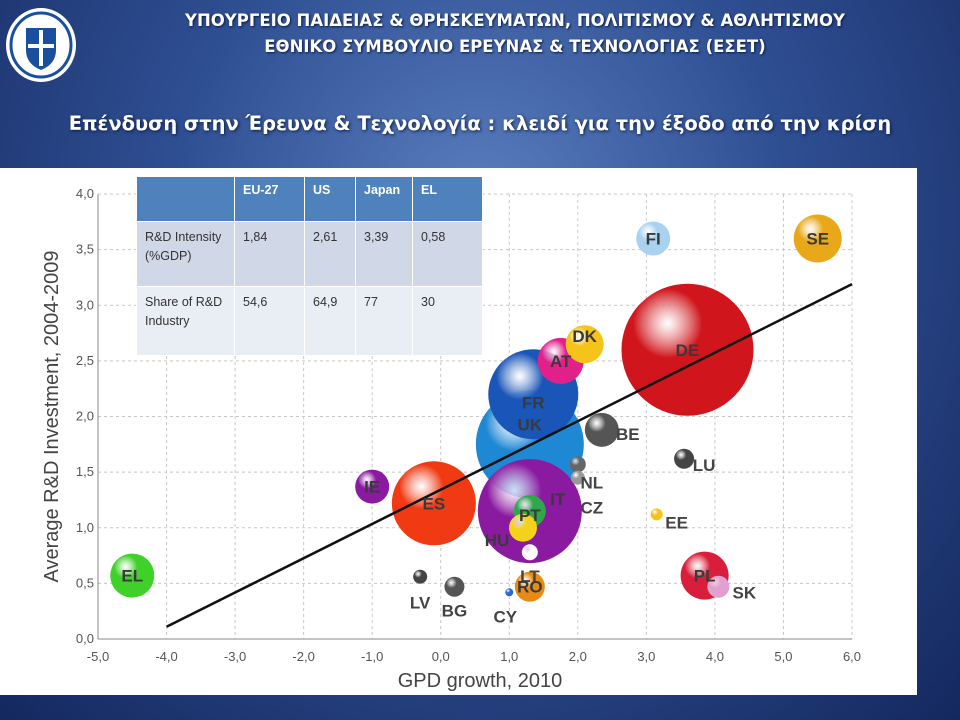 This screenshot has height=720, width=960. I want to click on row-label: Share of R&D Industry, so click(185, 321).